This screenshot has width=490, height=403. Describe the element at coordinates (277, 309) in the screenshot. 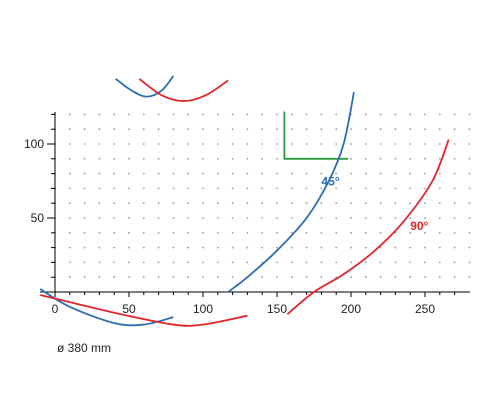

I see `x-tick-label: 150` at that location.